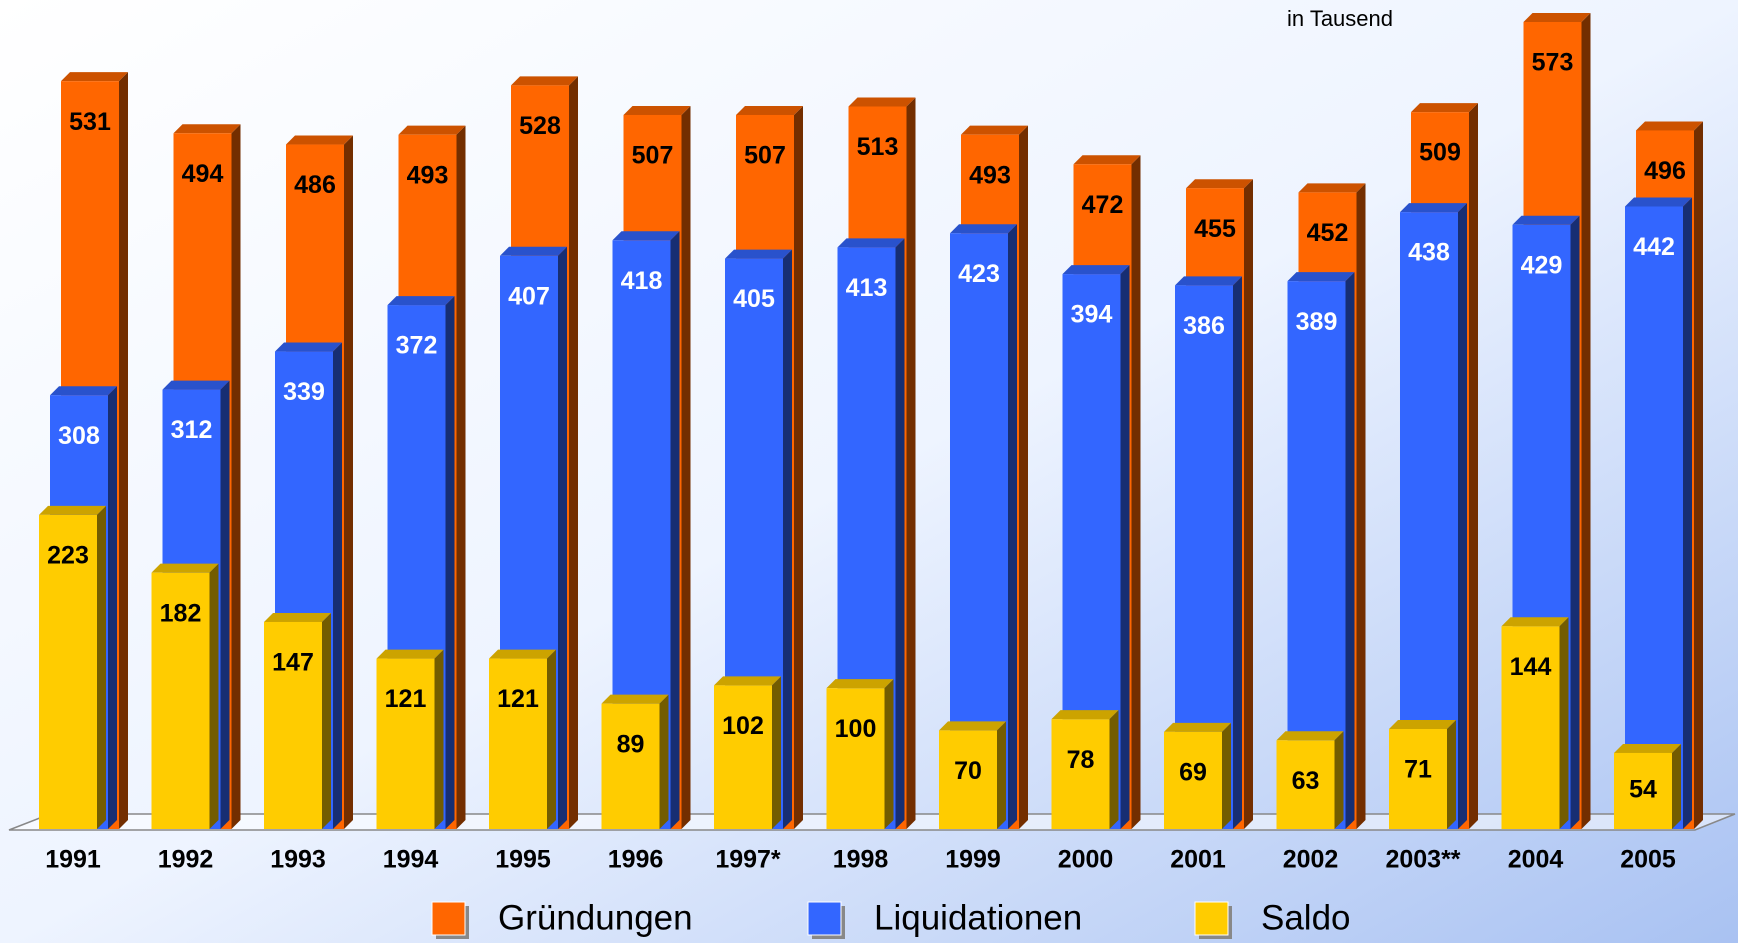  Describe the element at coordinates (1081, 760) in the screenshot. I see `value-label: 78` at that location.